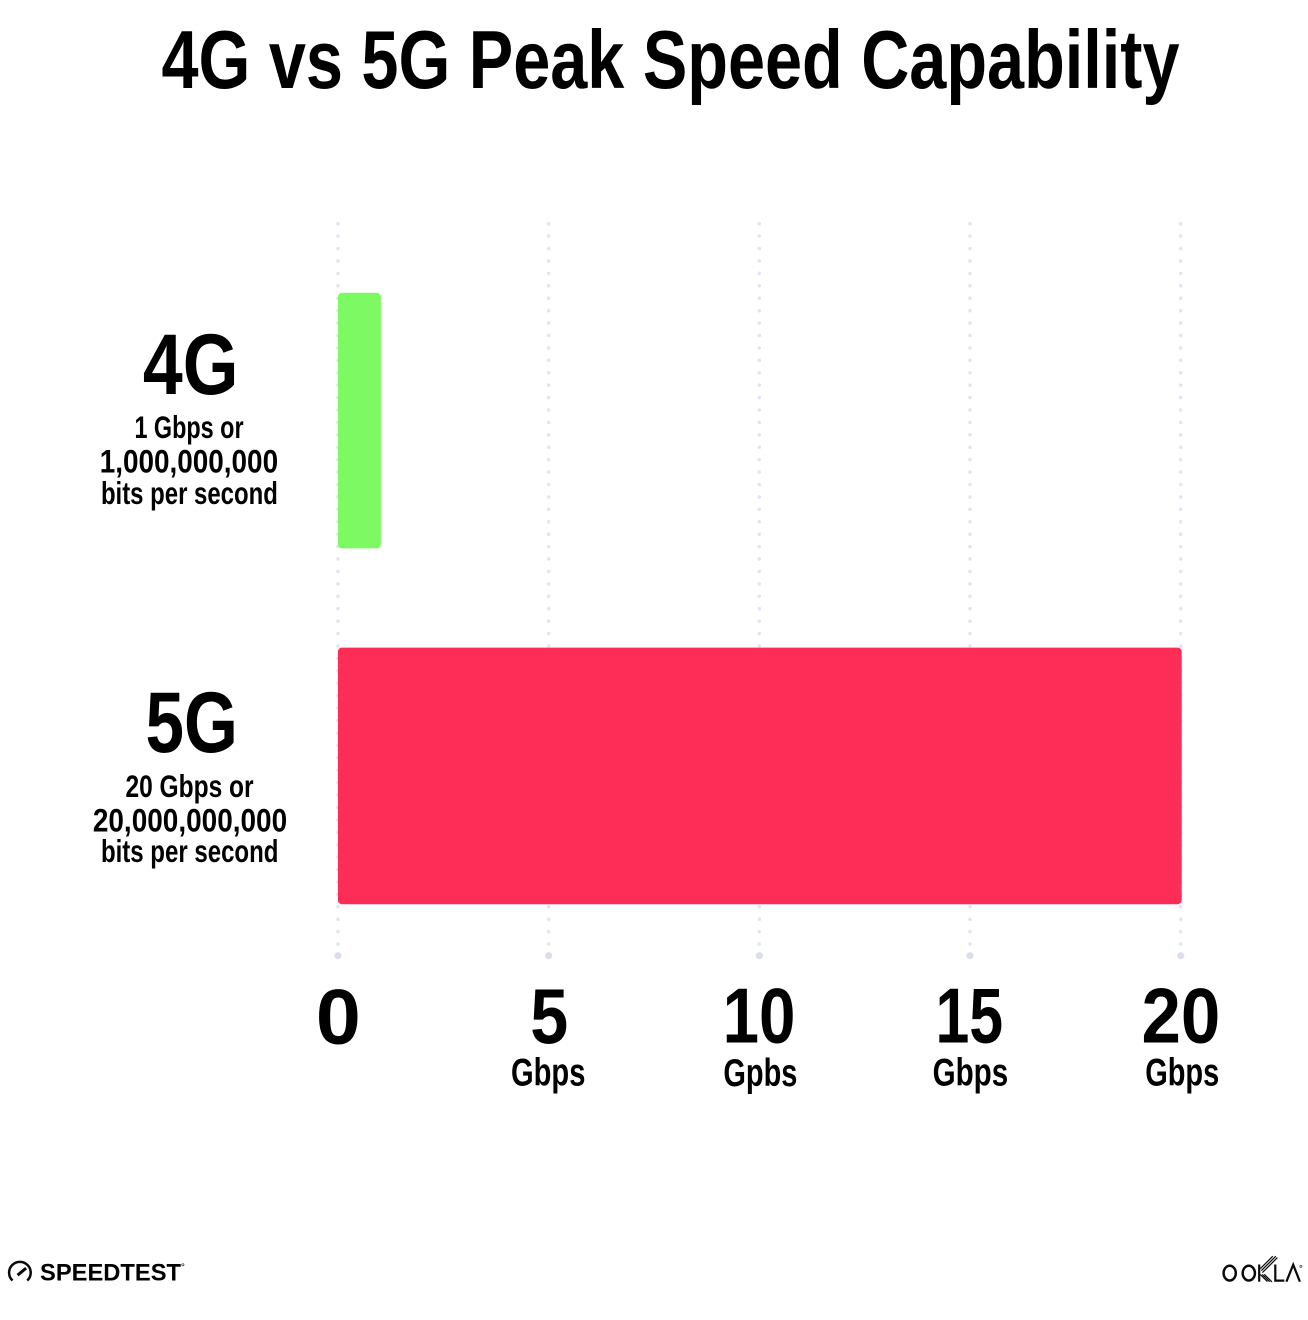 The image size is (1308, 1320). What do you see at coordinates (191, 365) in the screenshot?
I see `svg-text: 4G` at bounding box center [191, 365].